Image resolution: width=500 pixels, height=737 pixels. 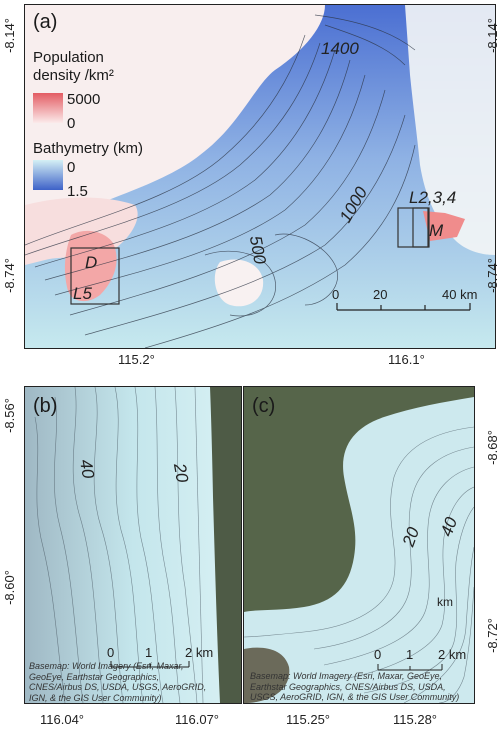 What do you see at coordinates (421, 227) in the screenshot?
I see `region-box-l234-right` at bounding box center [421, 227].